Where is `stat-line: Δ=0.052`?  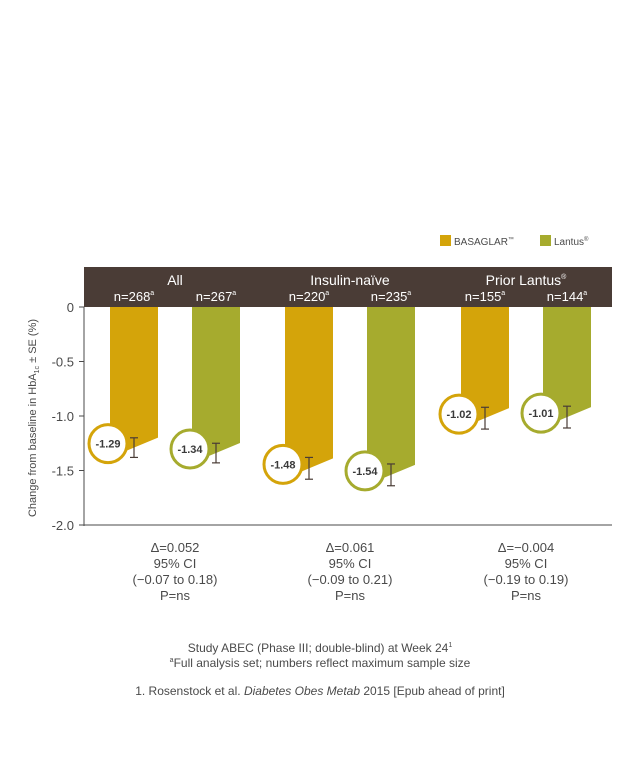
stat-line: Δ=0.052 is located at coordinates (175, 547).